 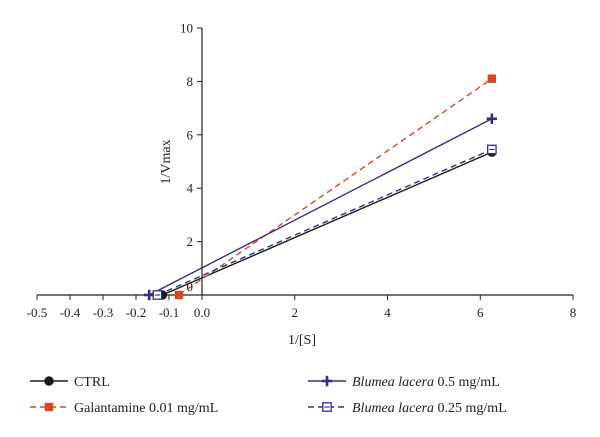 What do you see at coordinates (190, 286) in the screenshot?
I see `y-zero-label: 0` at bounding box center [190, 286].